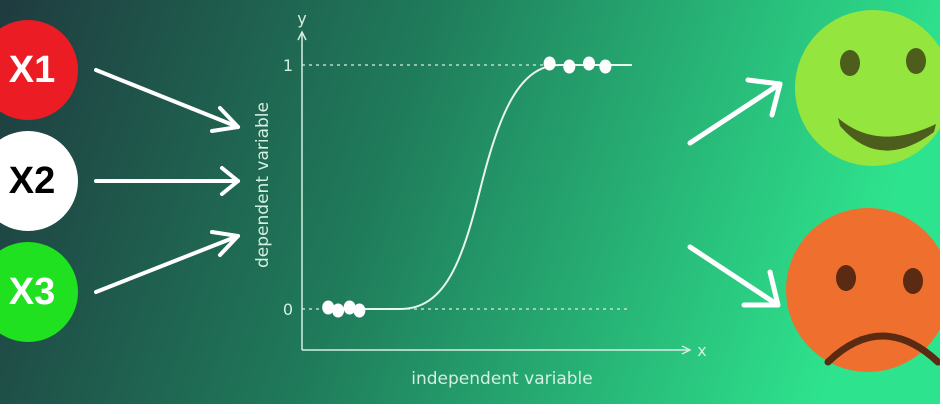 Image resolution: width=943 pixels, height=414 pixels. What do you see at coordinates (32, 292) in the screenshot?
I see `input-x3-label: X3` at bounding box center [32, 292].